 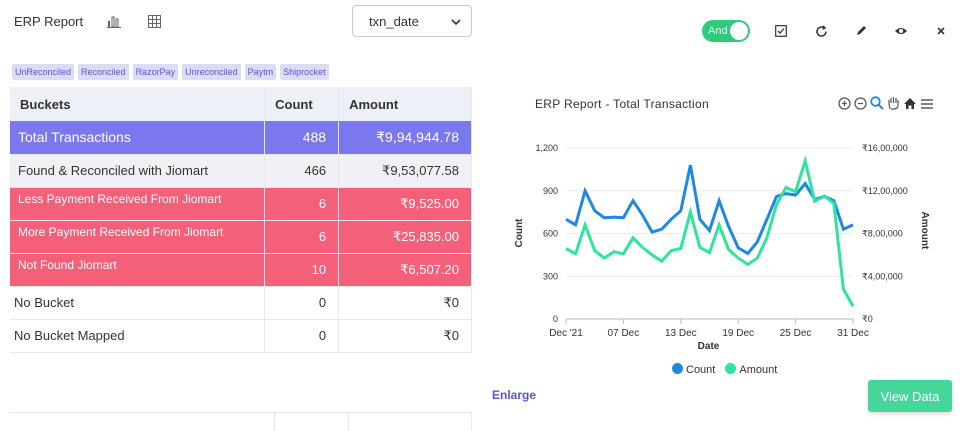 I want to click on toggle-label: And, so click(x=718, y=31).